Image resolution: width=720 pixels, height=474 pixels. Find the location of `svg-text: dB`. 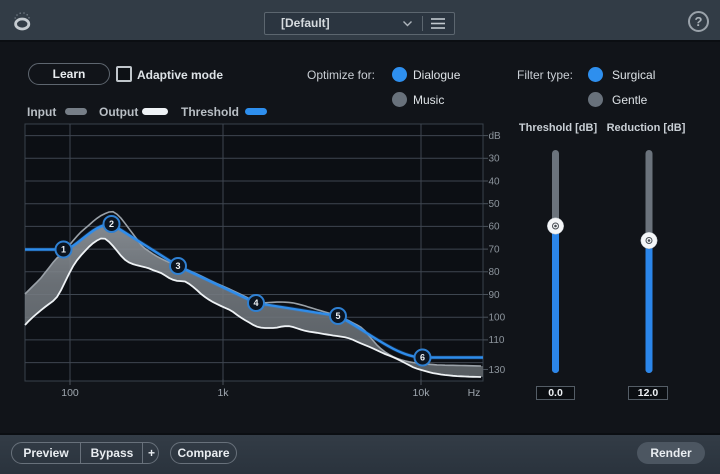

svg-text: dB is located at coordinates (495, 136).